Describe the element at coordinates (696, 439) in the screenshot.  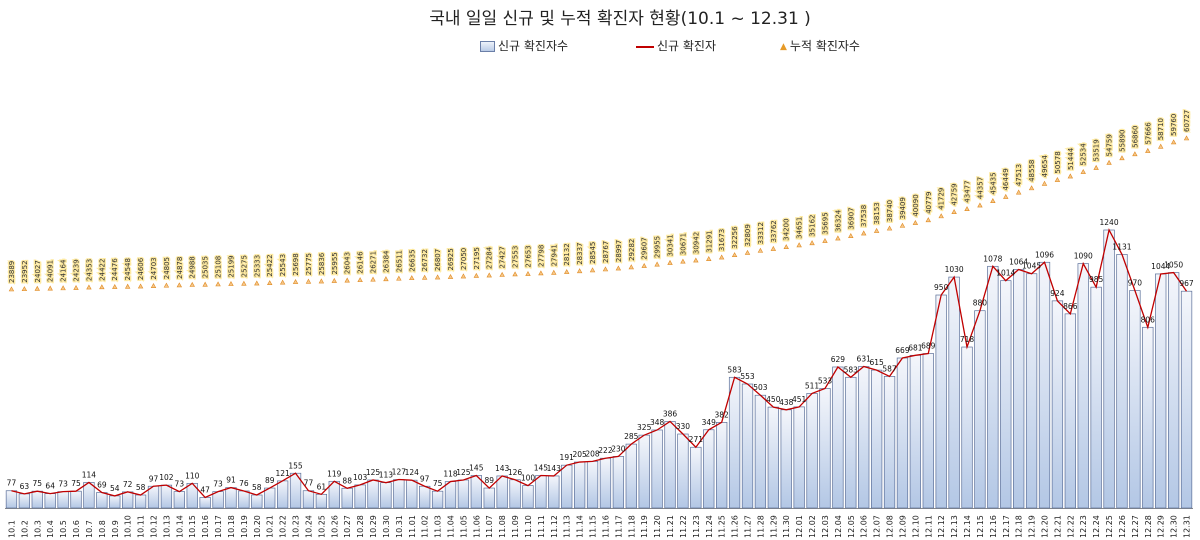
I see `data-label-daily: 271` at that location.